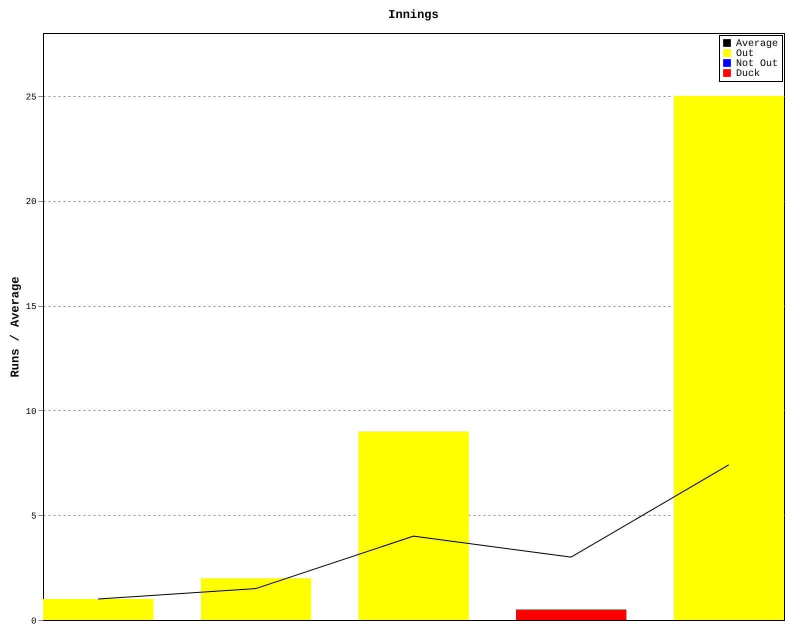  Describe the element at coordinates (33, 621) in the screenshot. I see `y-tick-label: 0` at that location.